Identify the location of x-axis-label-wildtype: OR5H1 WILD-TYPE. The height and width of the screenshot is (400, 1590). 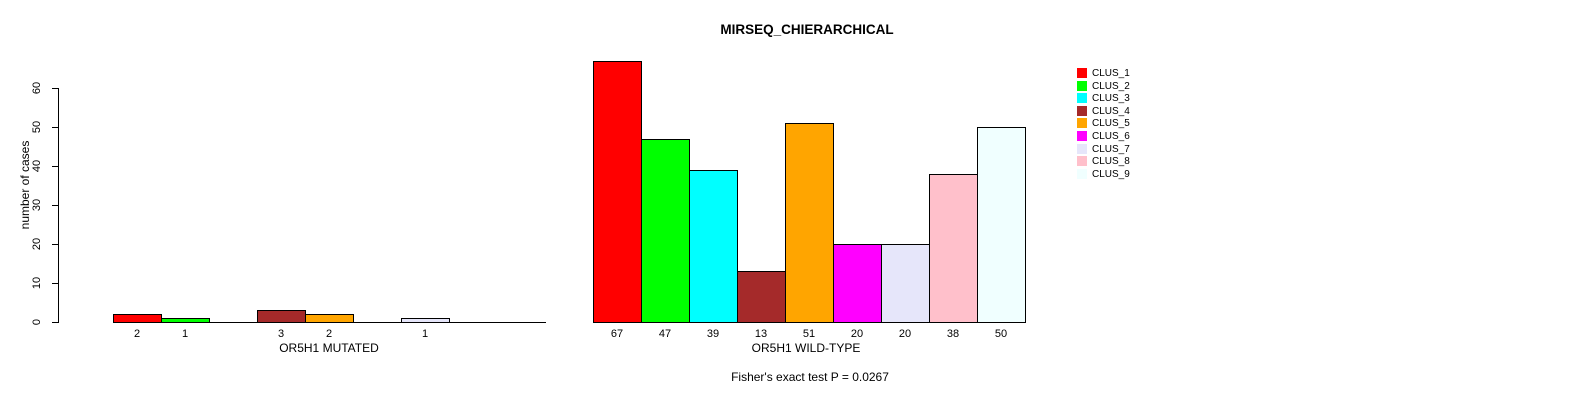
(806, 348).